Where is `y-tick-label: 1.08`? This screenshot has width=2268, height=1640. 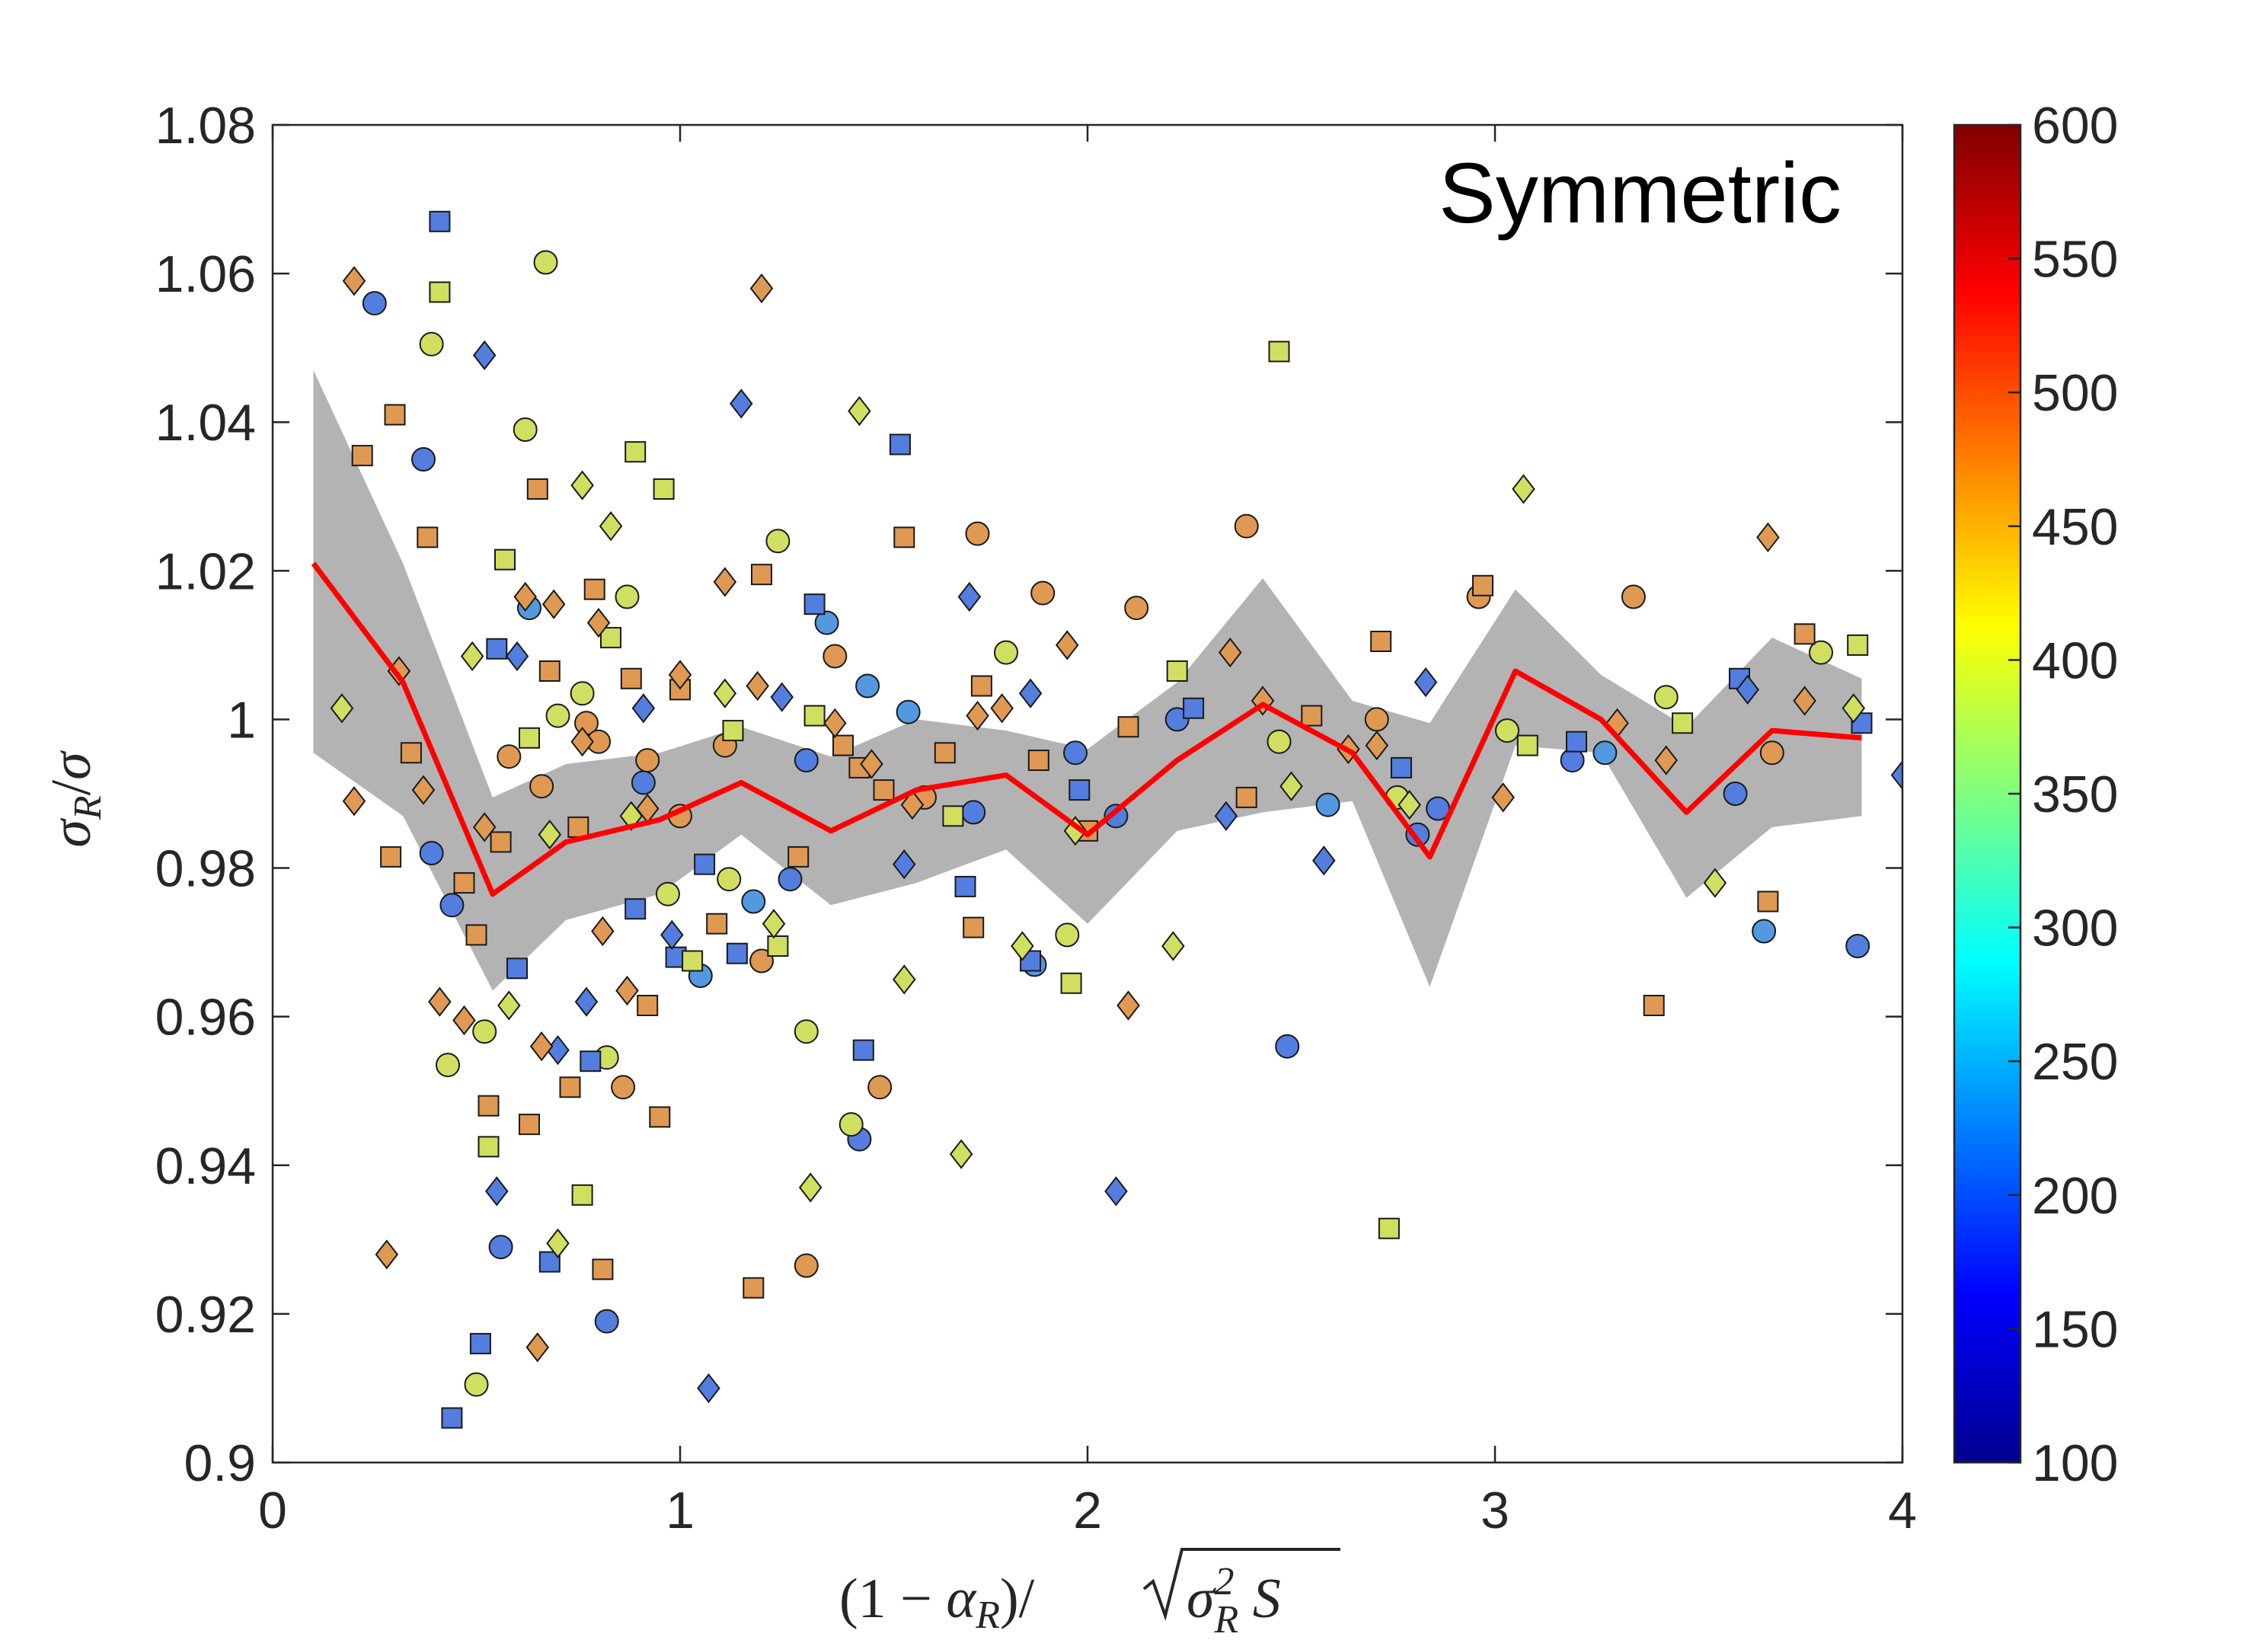 y-tick-label: 1.08 is located at coordinates (205, 126).